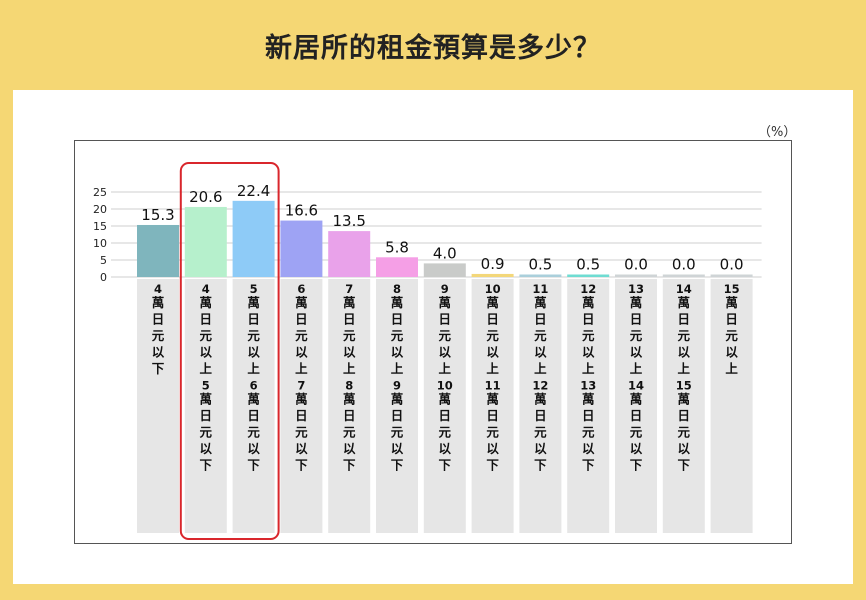 The width and height of the screenshot is (866, 600). Describe the element at coordinates (588, 265) in the screenshot. I see `data-label: 0.5` at that location.